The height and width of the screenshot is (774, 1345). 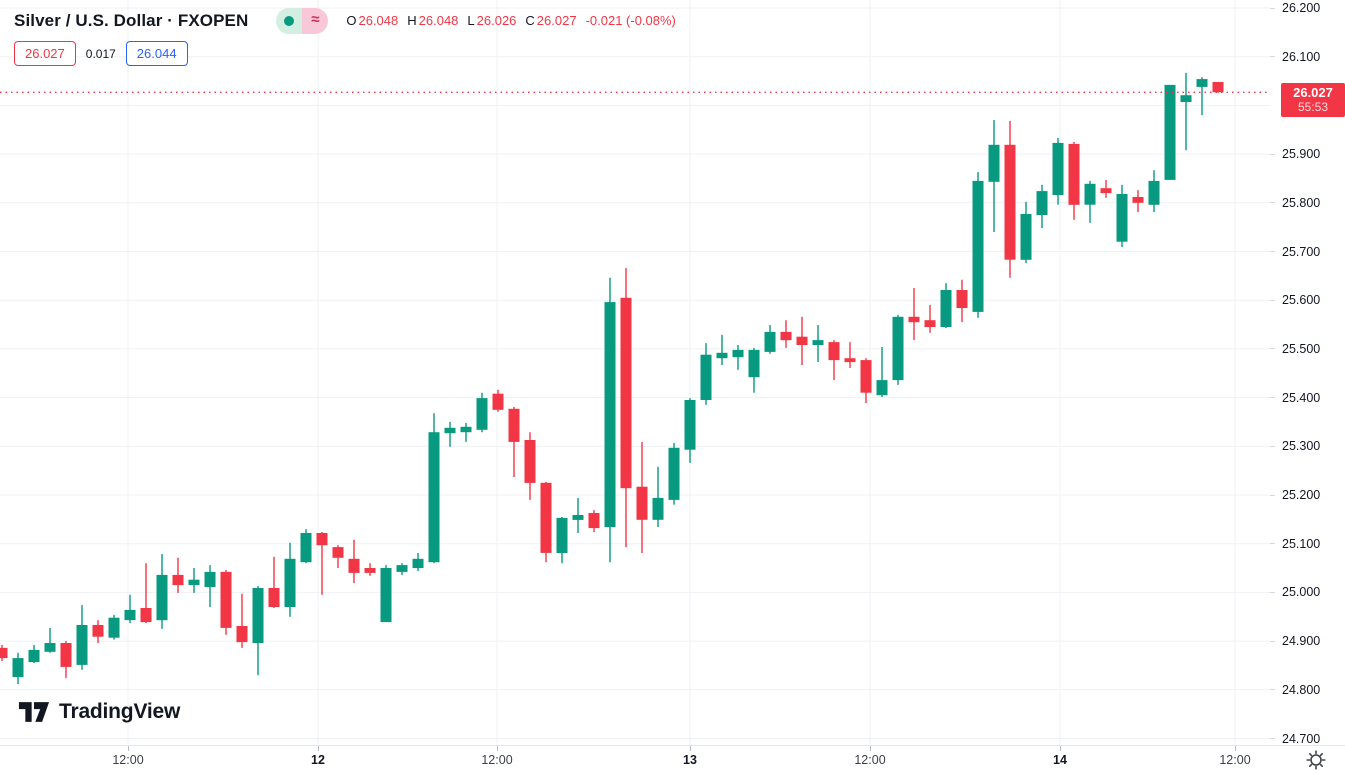 What do you see at coordinates (412, 20) in the screenshot?
I see `high-label: H` at bounding box center [412, 20].